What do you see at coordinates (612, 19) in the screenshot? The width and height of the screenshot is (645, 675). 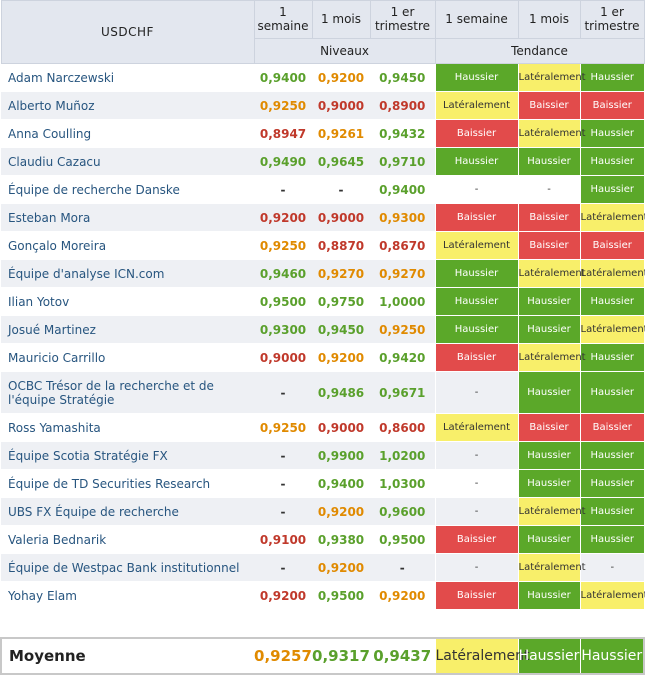 I see `trend-col-1-trimestre: 1 er trimestre` at bounding box center [612, 19].